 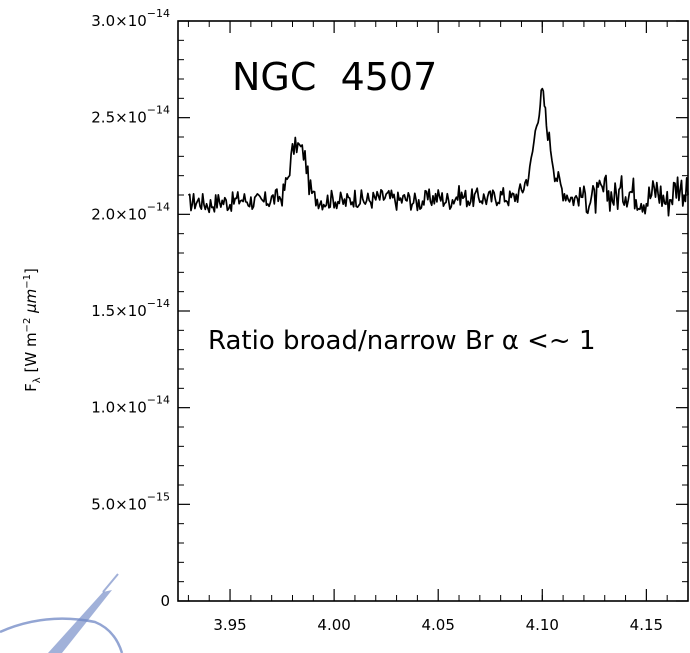 What do you see at coordinates (130, 501) in the screenshot?
I see `y-tick-label: 5.0×10⁻¹⁵` at bounding box center [130, 501].